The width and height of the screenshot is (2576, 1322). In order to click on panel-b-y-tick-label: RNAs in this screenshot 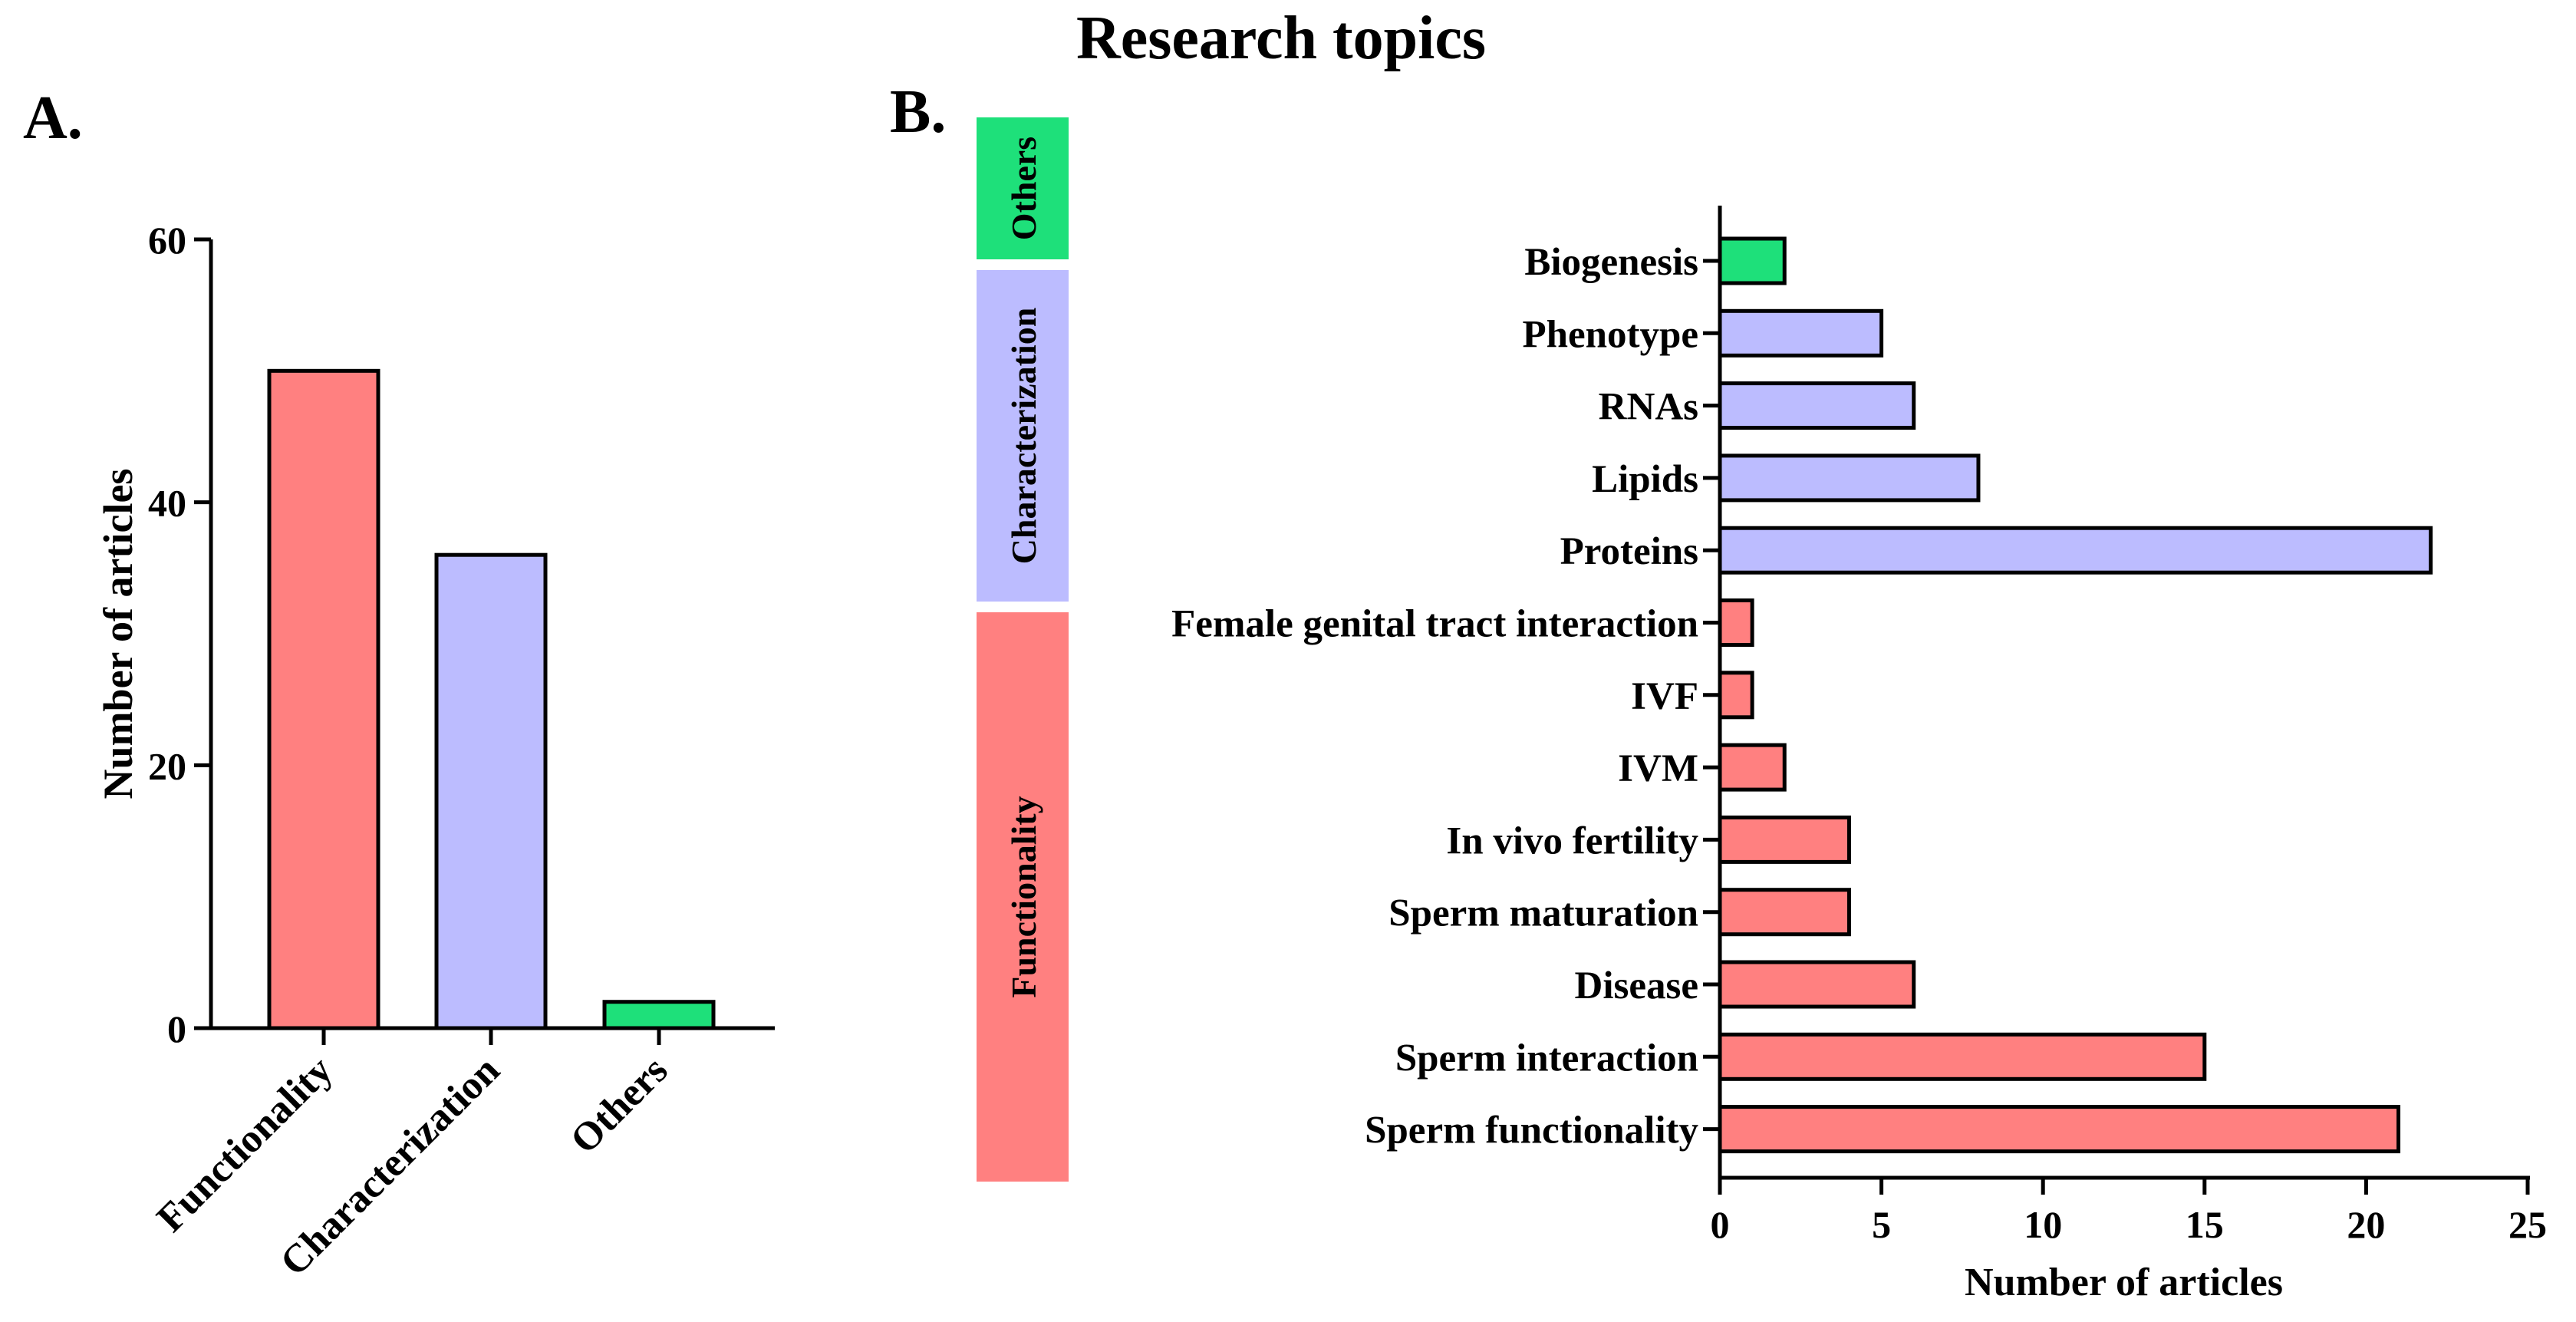, I will do `click(1648, 407)`.